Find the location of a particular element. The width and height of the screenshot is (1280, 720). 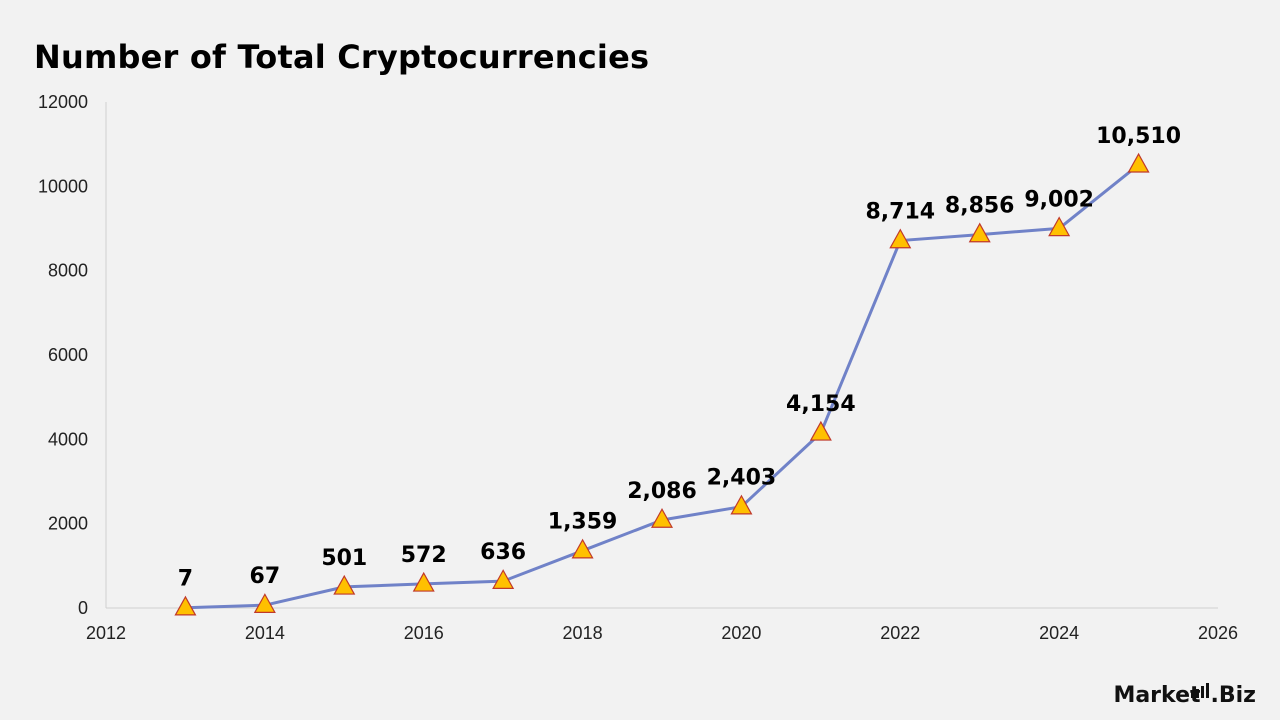

data-label: 8,856 is located at coordinates (980, 206).